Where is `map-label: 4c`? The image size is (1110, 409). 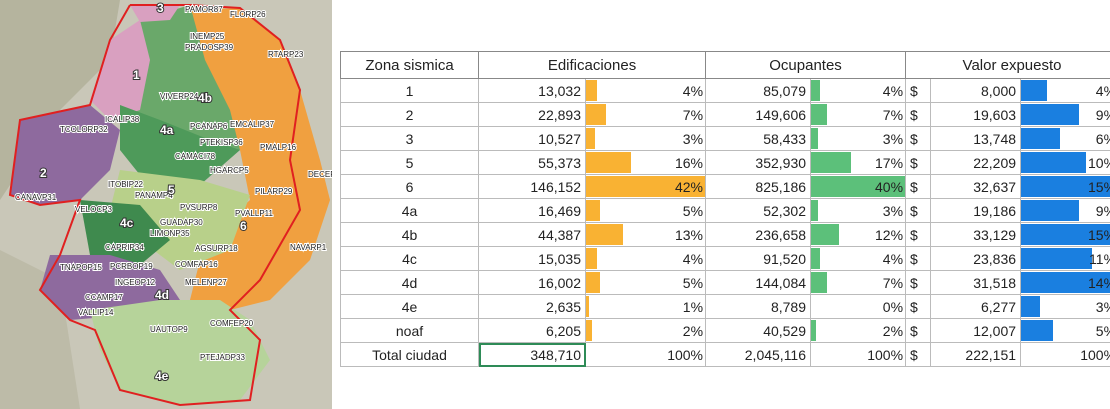
map-label: 4c is located at coordinates (127, 223).